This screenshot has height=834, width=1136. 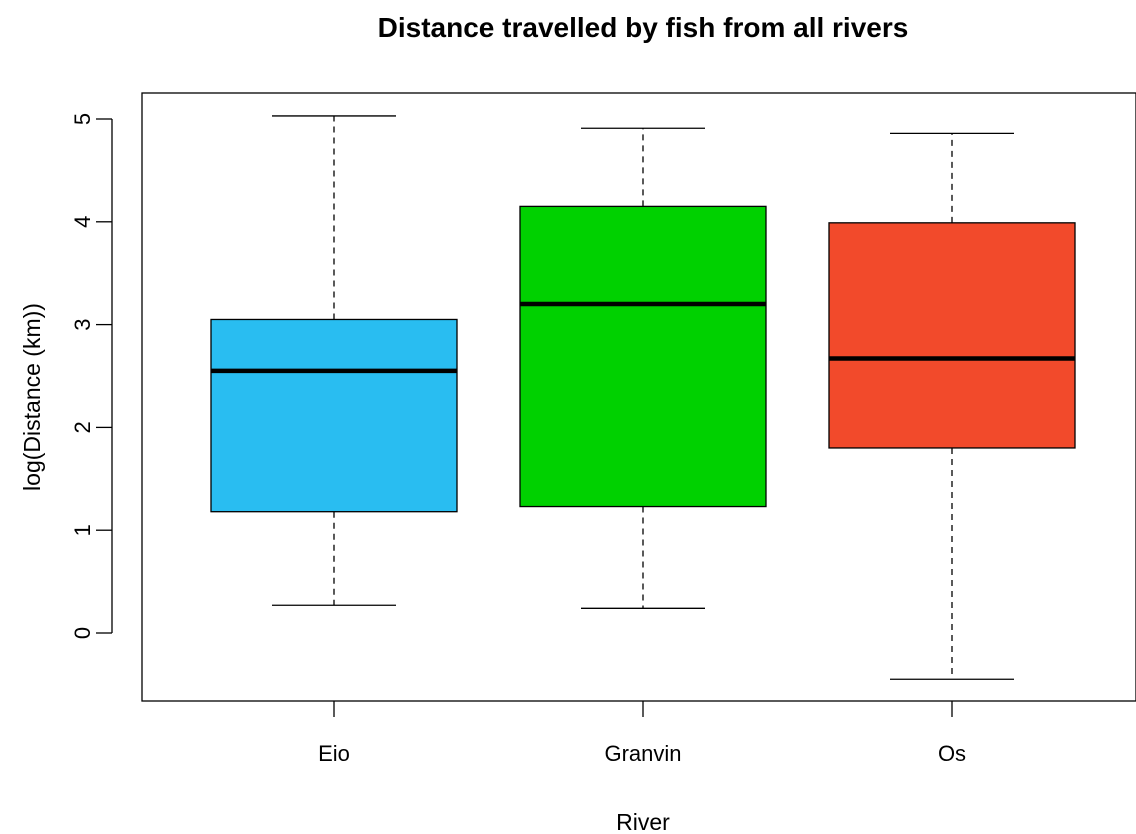 What do you see at coordinates (82, 324) in the screenshot?
I see `y-tick-label-3: 3` at bounding box center [82, 324].